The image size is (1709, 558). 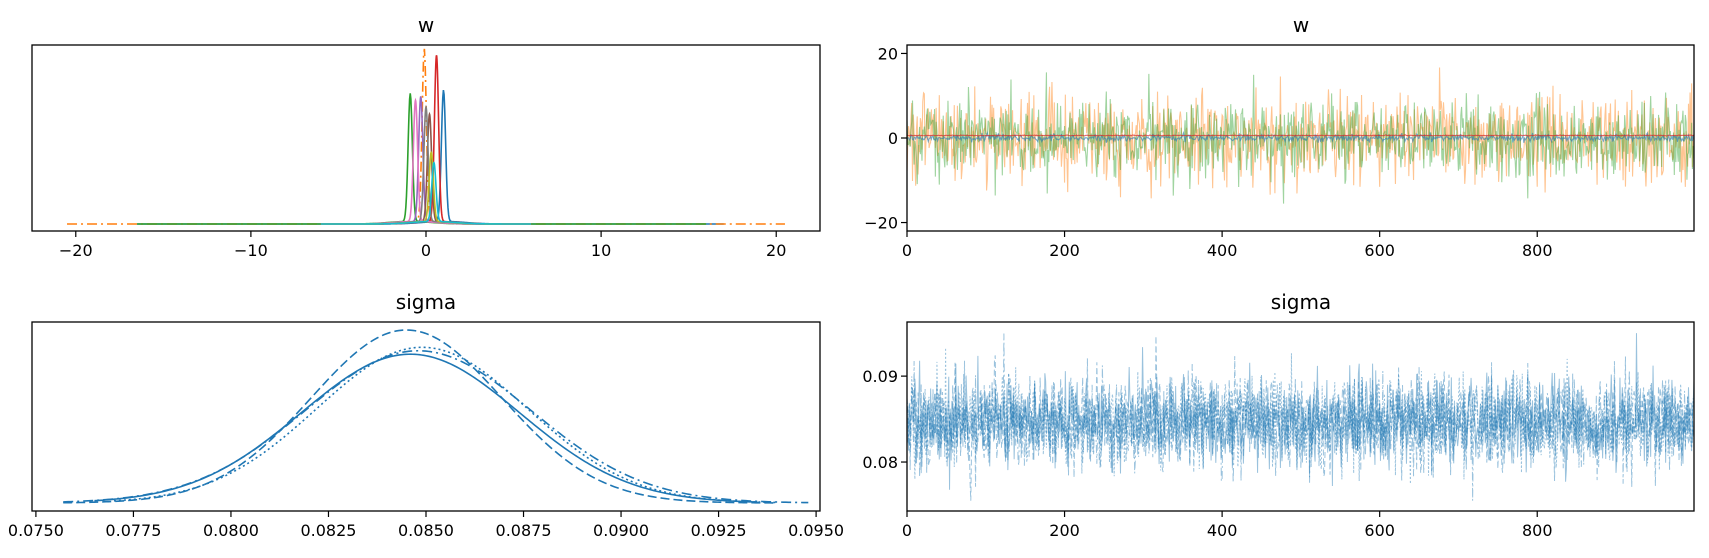 I want to click on panel-title-sigma-trace: sigma, so click(x=1301, y=302).